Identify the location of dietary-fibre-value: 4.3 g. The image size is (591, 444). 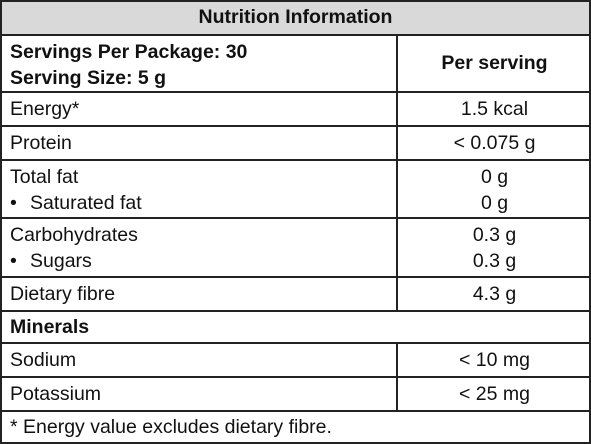
(494, 294).